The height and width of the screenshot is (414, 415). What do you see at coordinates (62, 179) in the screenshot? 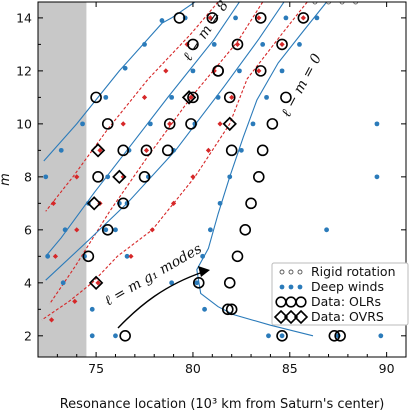
I see `plot-area` at bounding box center [62, 179].